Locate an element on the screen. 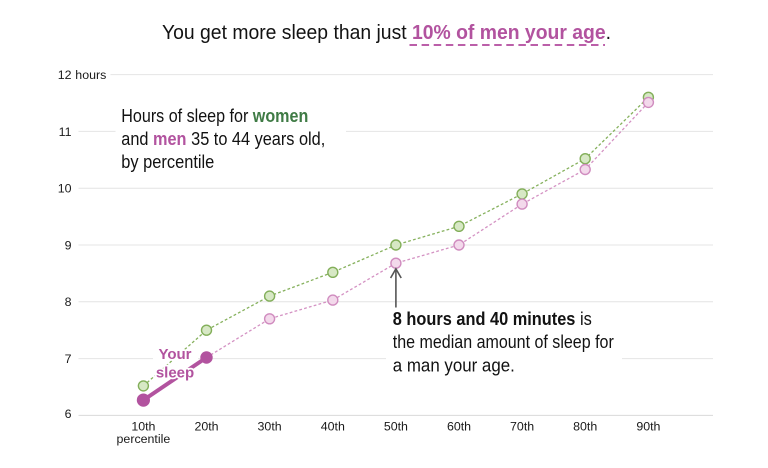  svg-text: 10% of men your age is located at coordinates (509, 32).